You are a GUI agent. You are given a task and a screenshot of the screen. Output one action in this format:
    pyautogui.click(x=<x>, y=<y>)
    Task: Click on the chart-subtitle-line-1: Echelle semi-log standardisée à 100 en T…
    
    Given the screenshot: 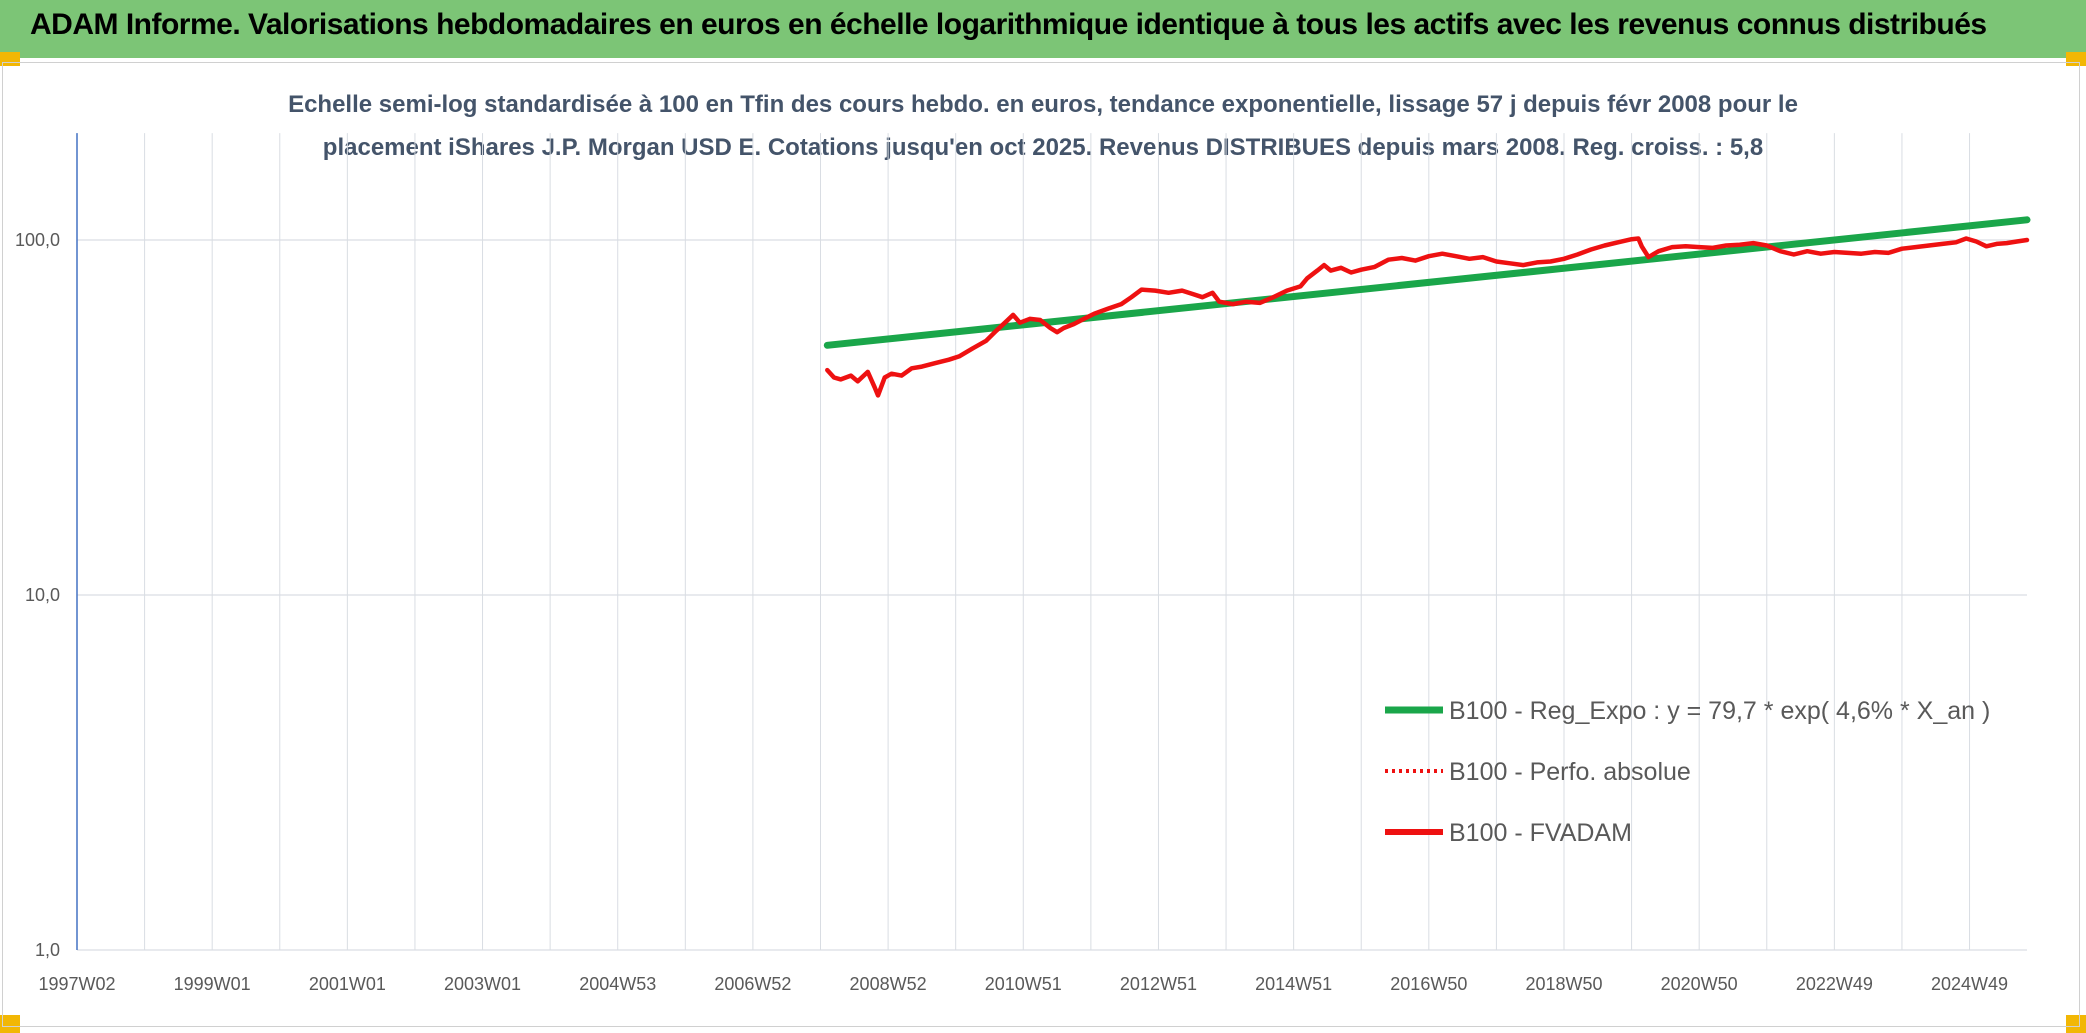 What is the action you would take?
    pyautogui.click(x=1043, y=104)
    